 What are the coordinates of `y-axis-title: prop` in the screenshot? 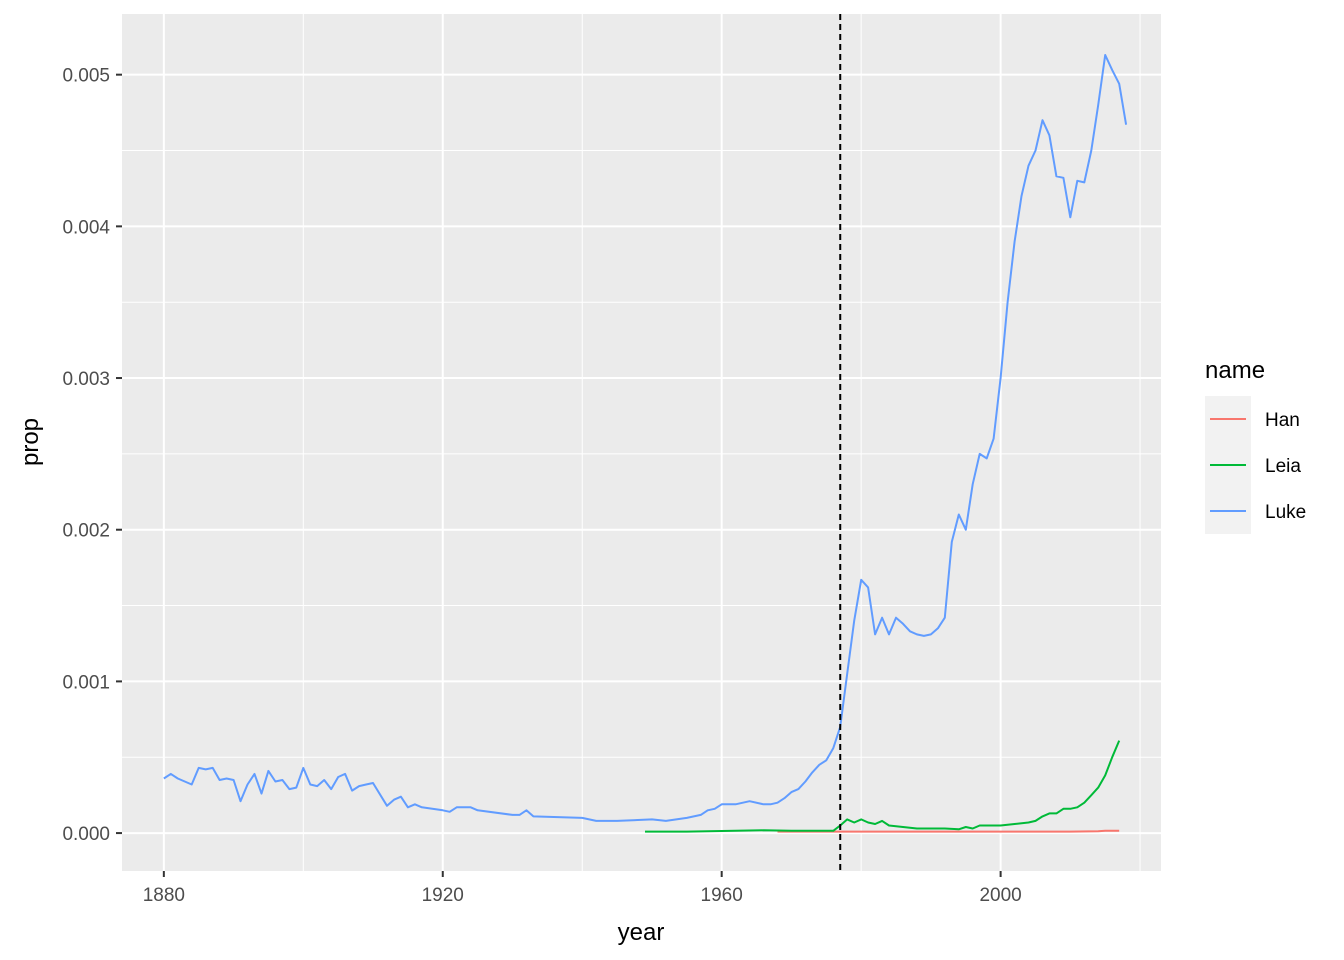 It's located at (30, 442).